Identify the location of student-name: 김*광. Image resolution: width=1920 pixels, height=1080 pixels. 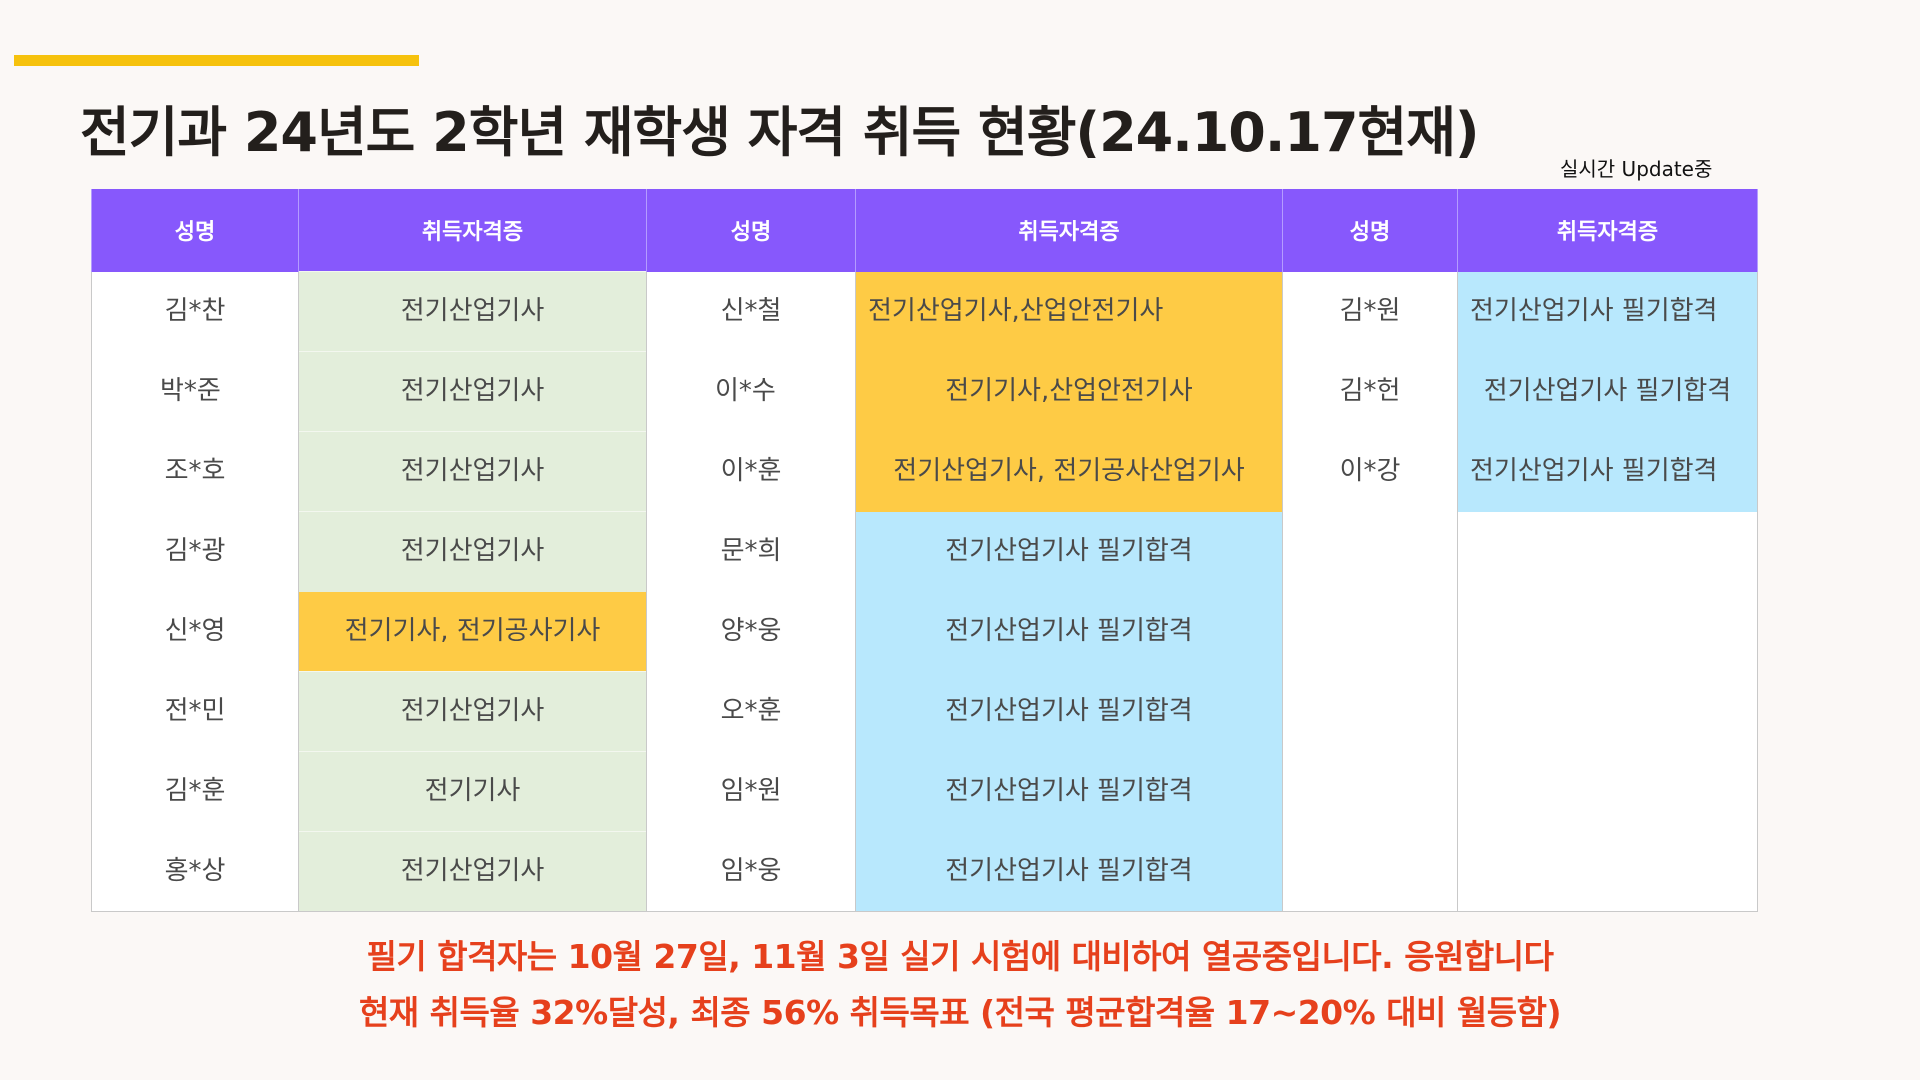
(195, 551).